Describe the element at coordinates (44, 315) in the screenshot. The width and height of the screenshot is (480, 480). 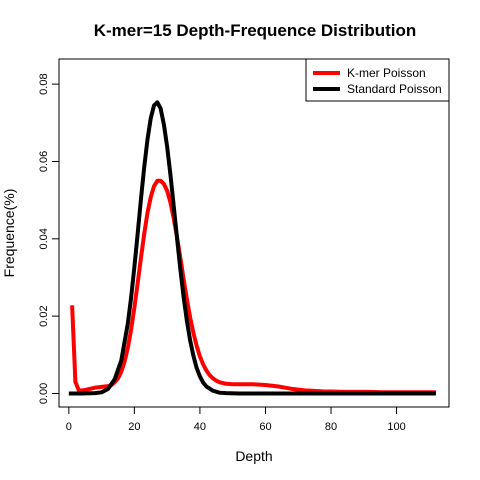
I see `y-tick-label: 0.02` at that location.